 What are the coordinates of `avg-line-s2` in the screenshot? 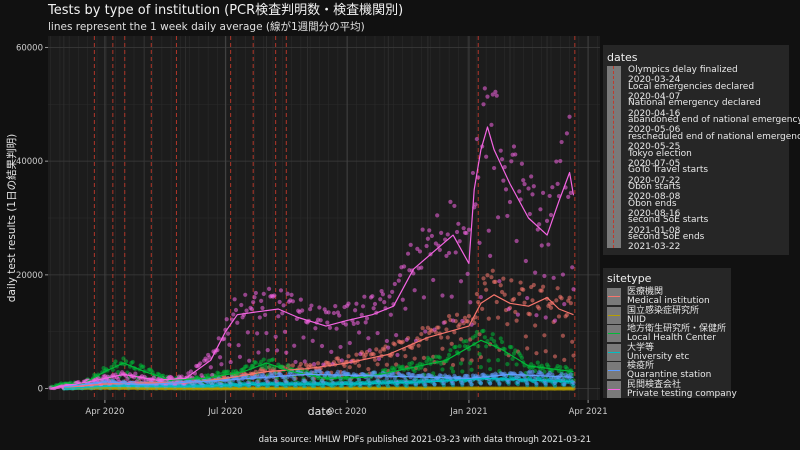 It's located at (312, 364).